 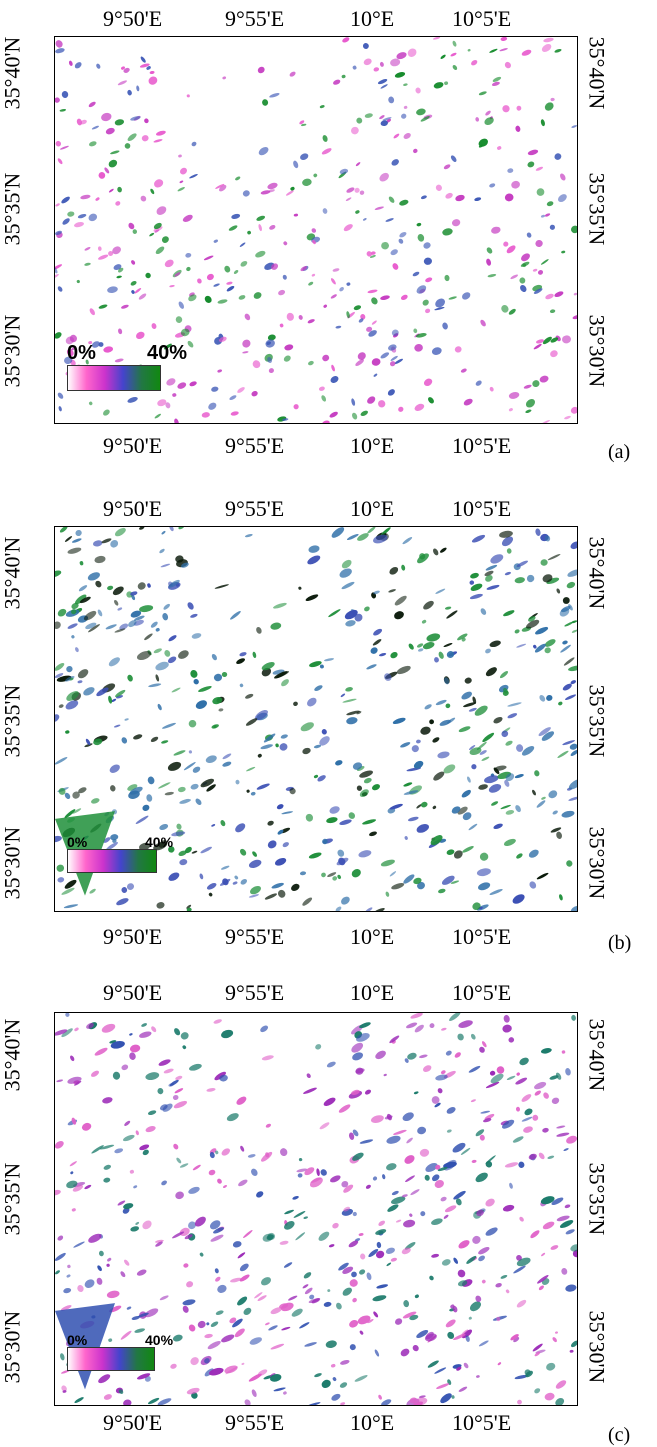 I want to click on legend-a: 0% 40%, so click(x=127, y=366).